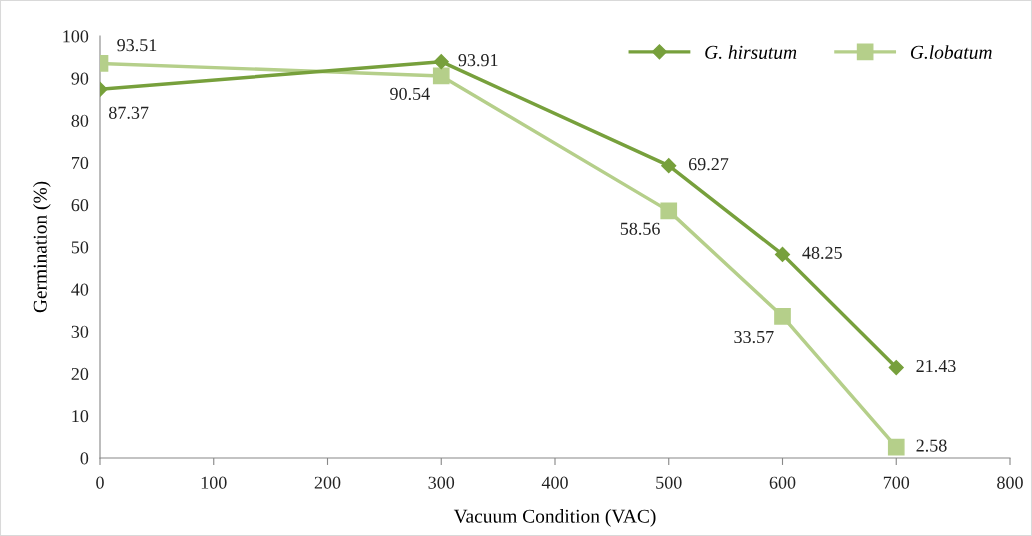 The image size is (1032, 536). What do you see at coordinates (931, 445) in the screenshot?
I see `data-label: 2.58` at bounding box center [931, 445].